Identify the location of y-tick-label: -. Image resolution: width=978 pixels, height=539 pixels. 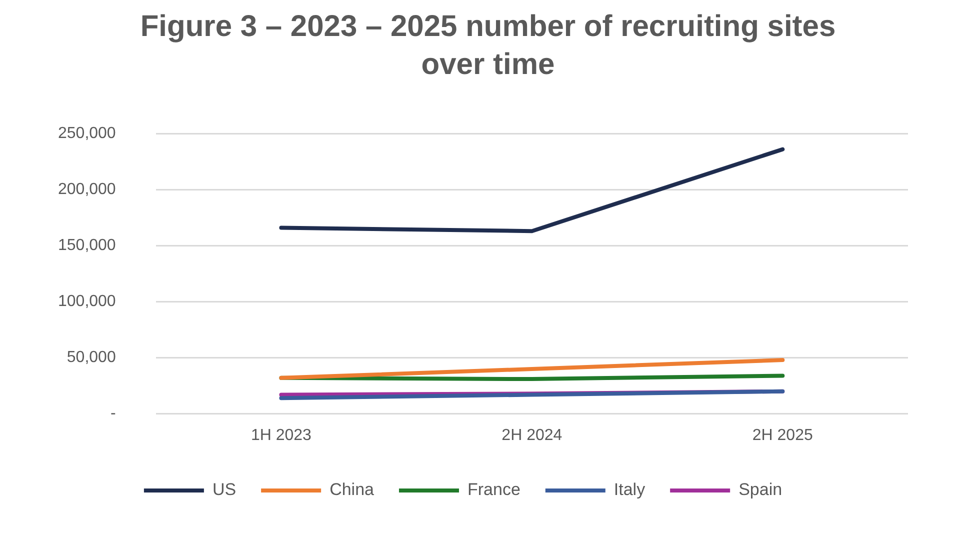
(113, 413).